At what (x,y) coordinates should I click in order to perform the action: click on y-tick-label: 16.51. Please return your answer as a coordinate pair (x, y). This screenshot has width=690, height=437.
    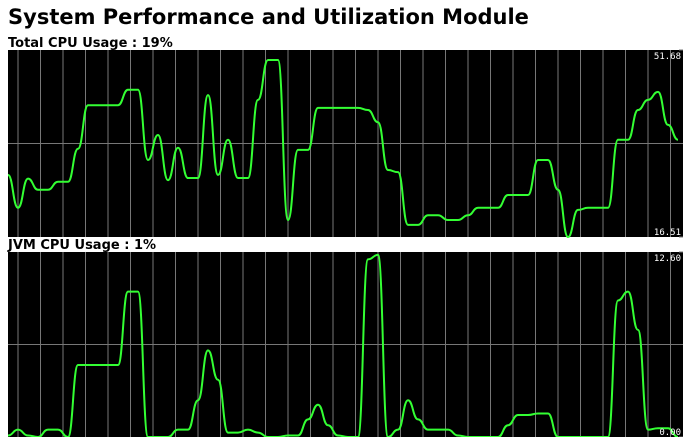
    Looking at the image, I should click on (667, 233).